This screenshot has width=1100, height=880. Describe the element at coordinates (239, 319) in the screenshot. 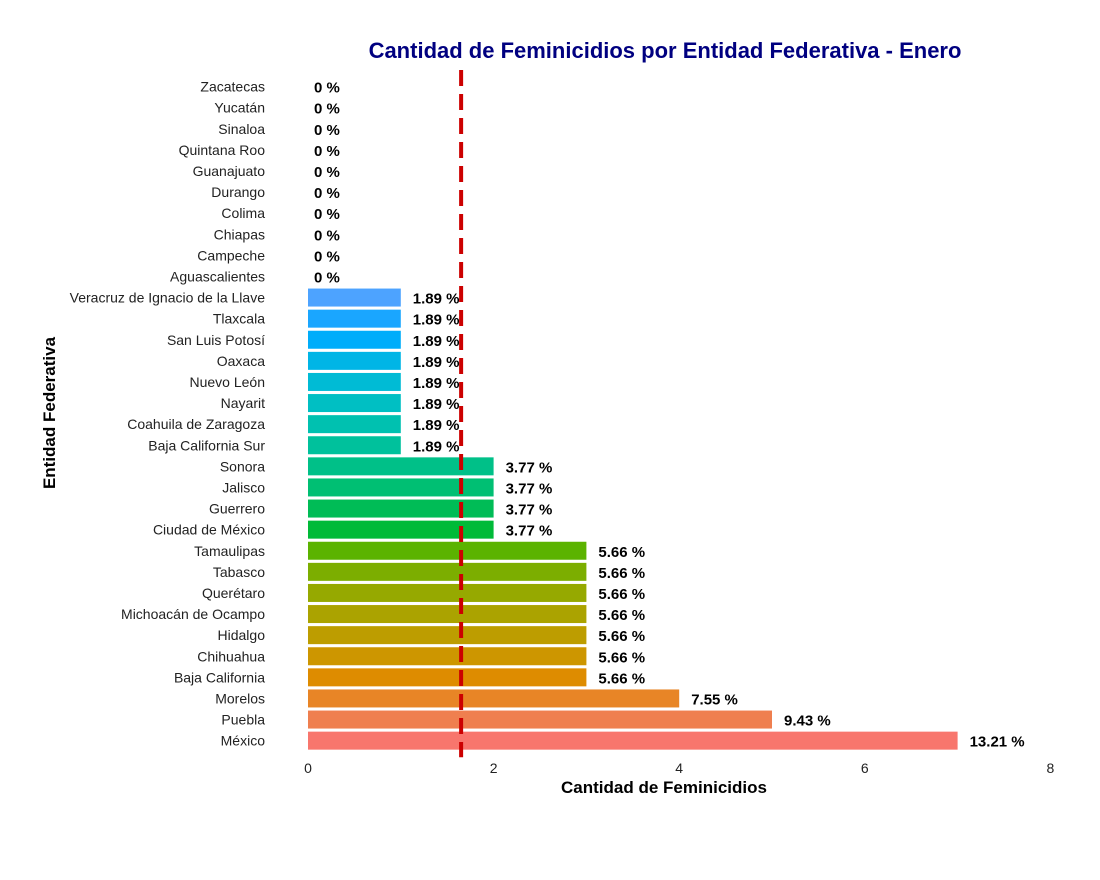

I see `category-label: Tlaxcala` at that location.